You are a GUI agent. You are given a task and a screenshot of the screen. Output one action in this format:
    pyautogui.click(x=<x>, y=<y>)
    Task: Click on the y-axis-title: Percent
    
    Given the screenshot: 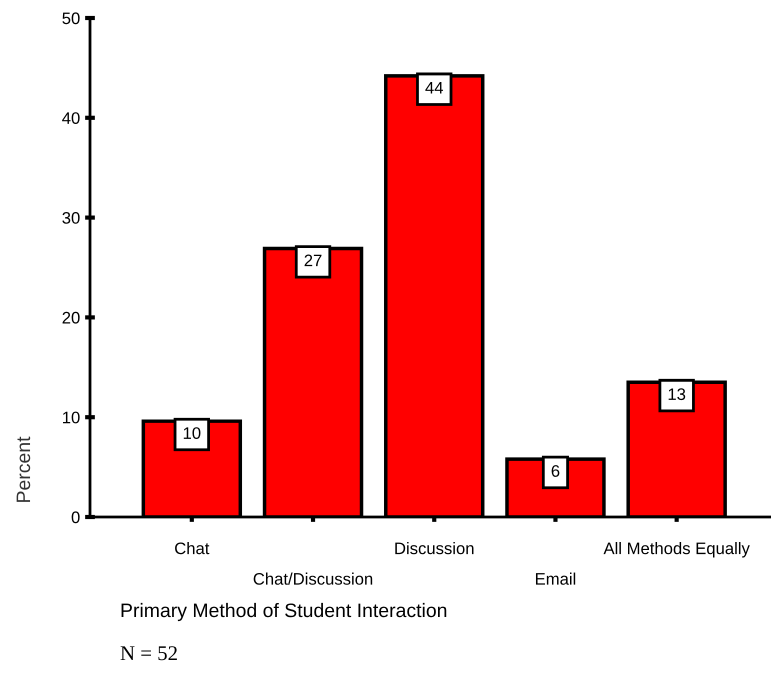 What is the action you would take?
    pyautogui.click(x=23, y=469)
    